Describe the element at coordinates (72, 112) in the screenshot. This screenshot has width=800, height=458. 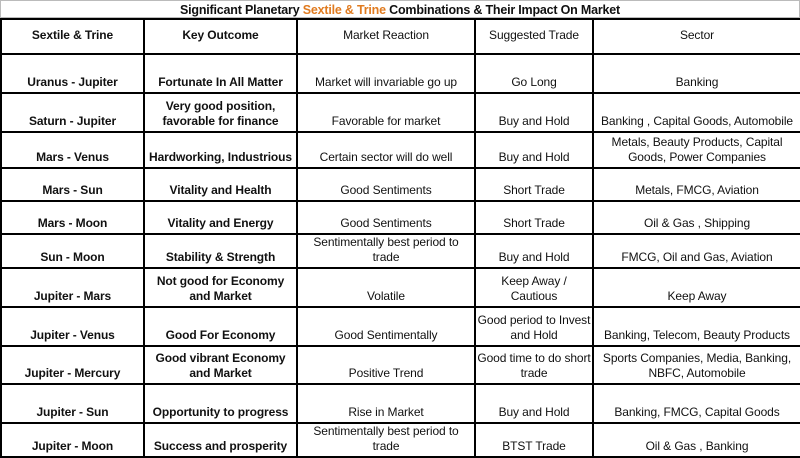
I see `cell-combination: Saturn - Jupiter` at that location.